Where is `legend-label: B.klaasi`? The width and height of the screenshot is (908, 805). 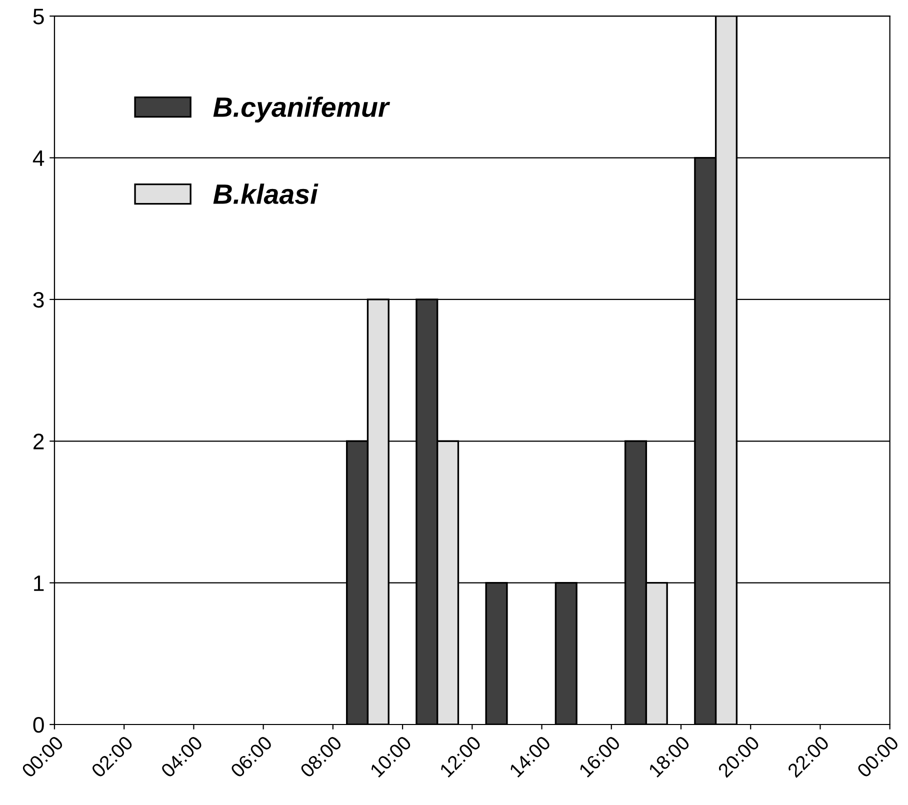 legend-label: B.klaasi is located at coordinates (265, 194).